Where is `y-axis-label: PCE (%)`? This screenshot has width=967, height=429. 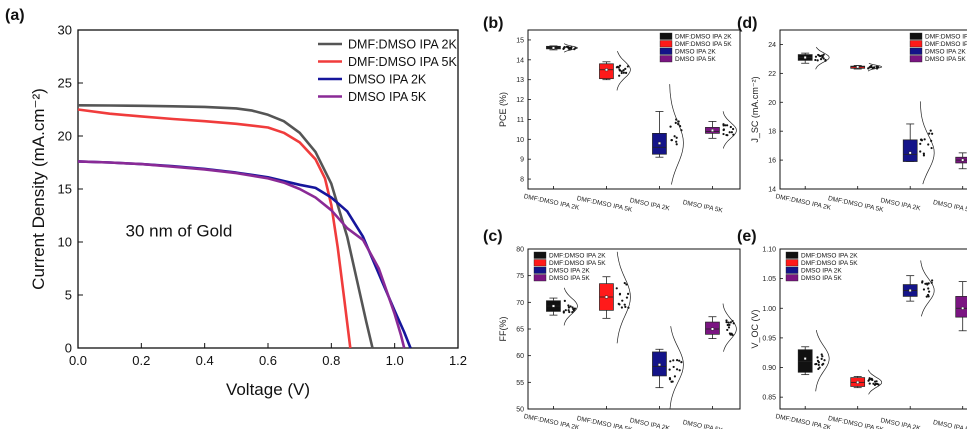 y-axis-label: PCE (%) is located at coordinates (503, 109).